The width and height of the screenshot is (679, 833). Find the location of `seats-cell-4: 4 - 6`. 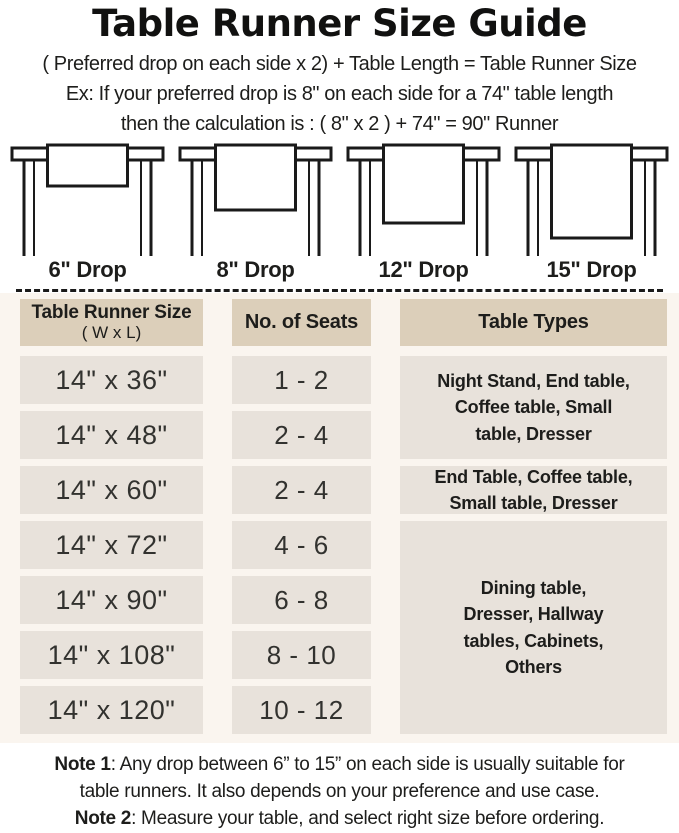

seats-cell-4: 4 - 6 is located at coordinates (301, 545).